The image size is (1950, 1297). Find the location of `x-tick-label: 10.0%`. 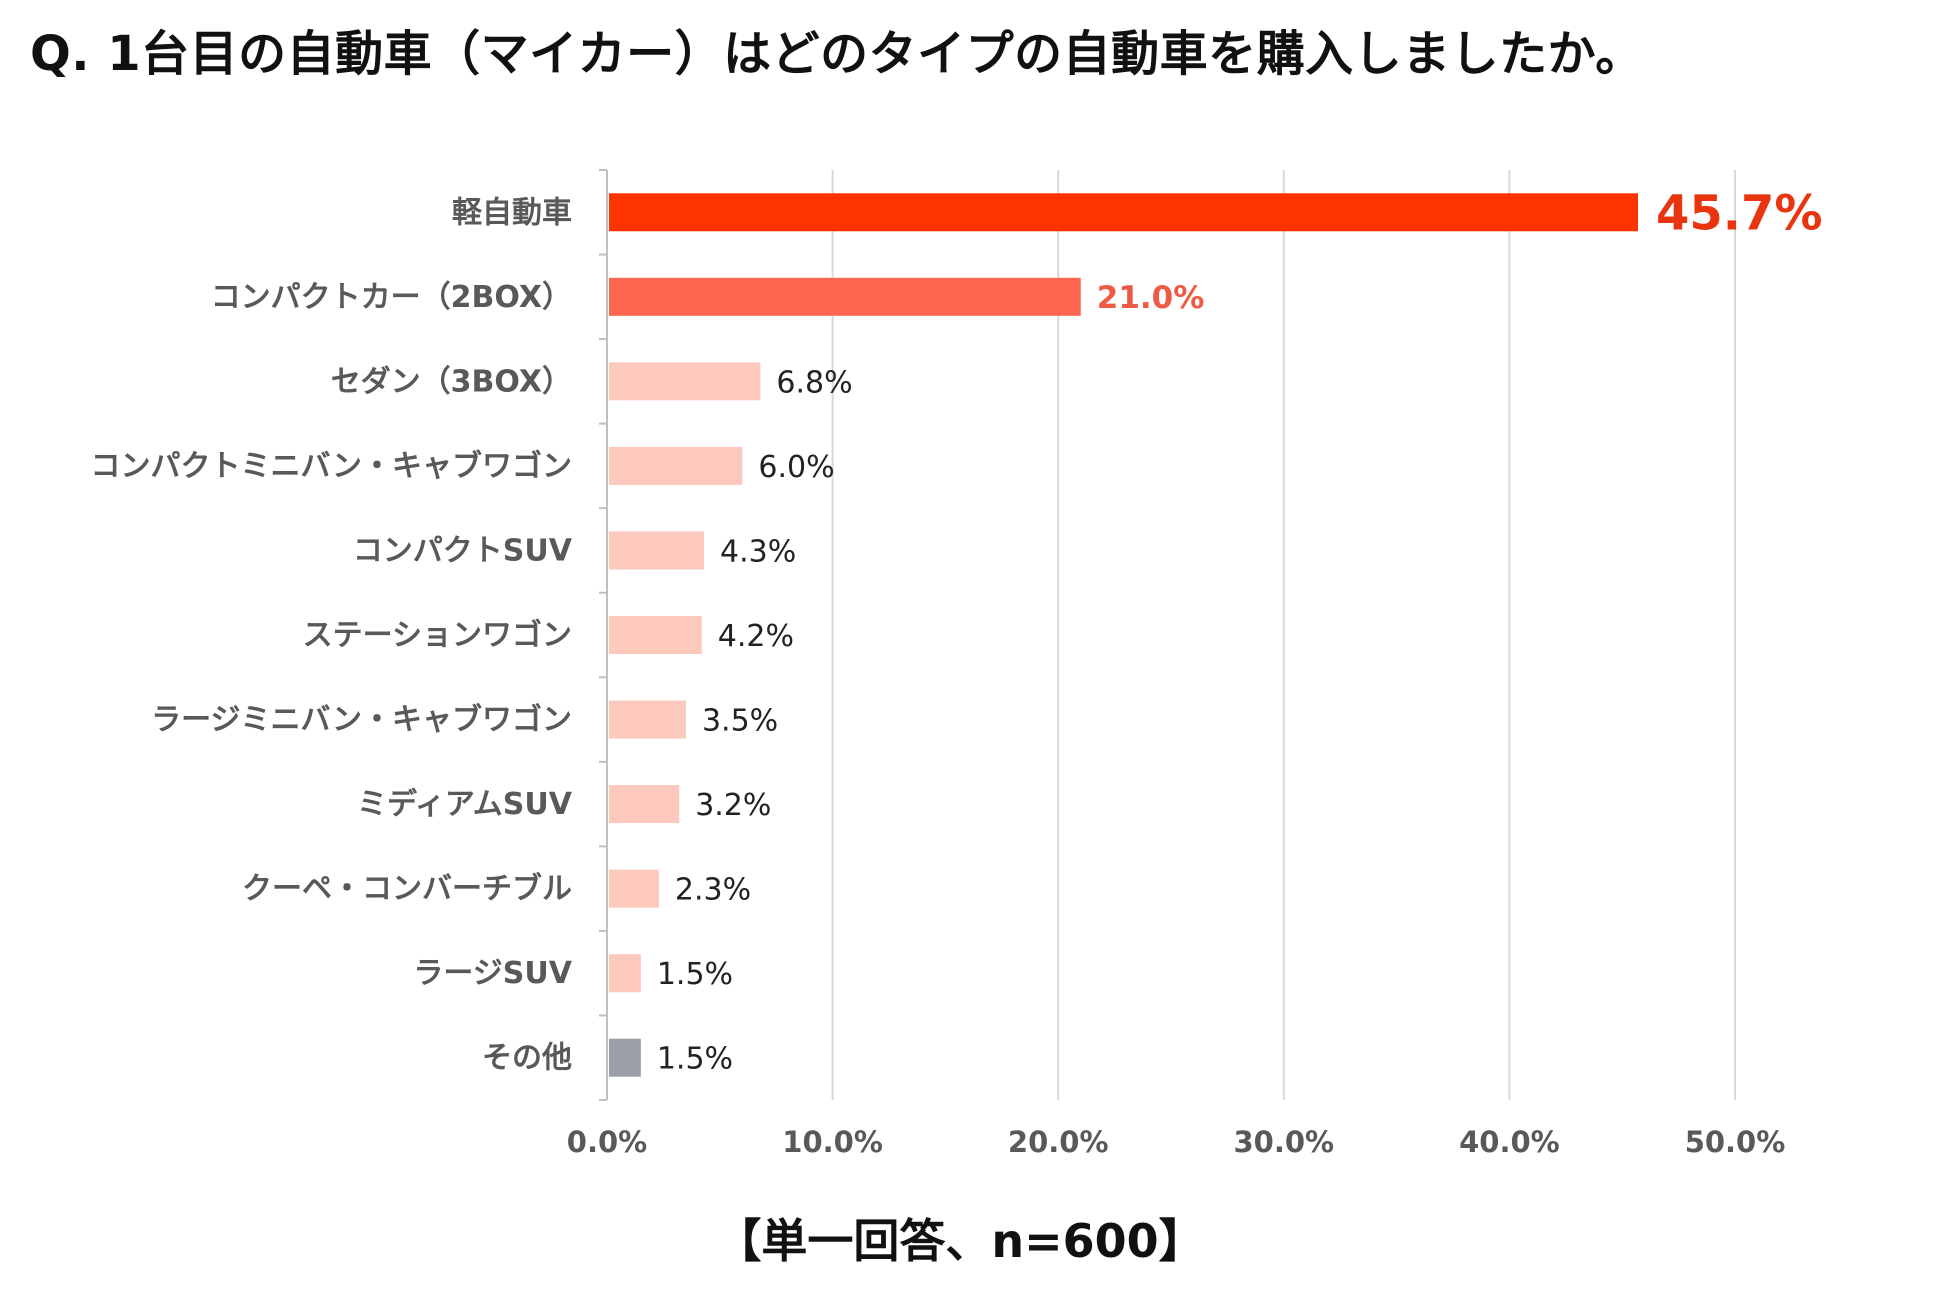

x-tick-label: 10.0% is located at coordinates (832, 1142).